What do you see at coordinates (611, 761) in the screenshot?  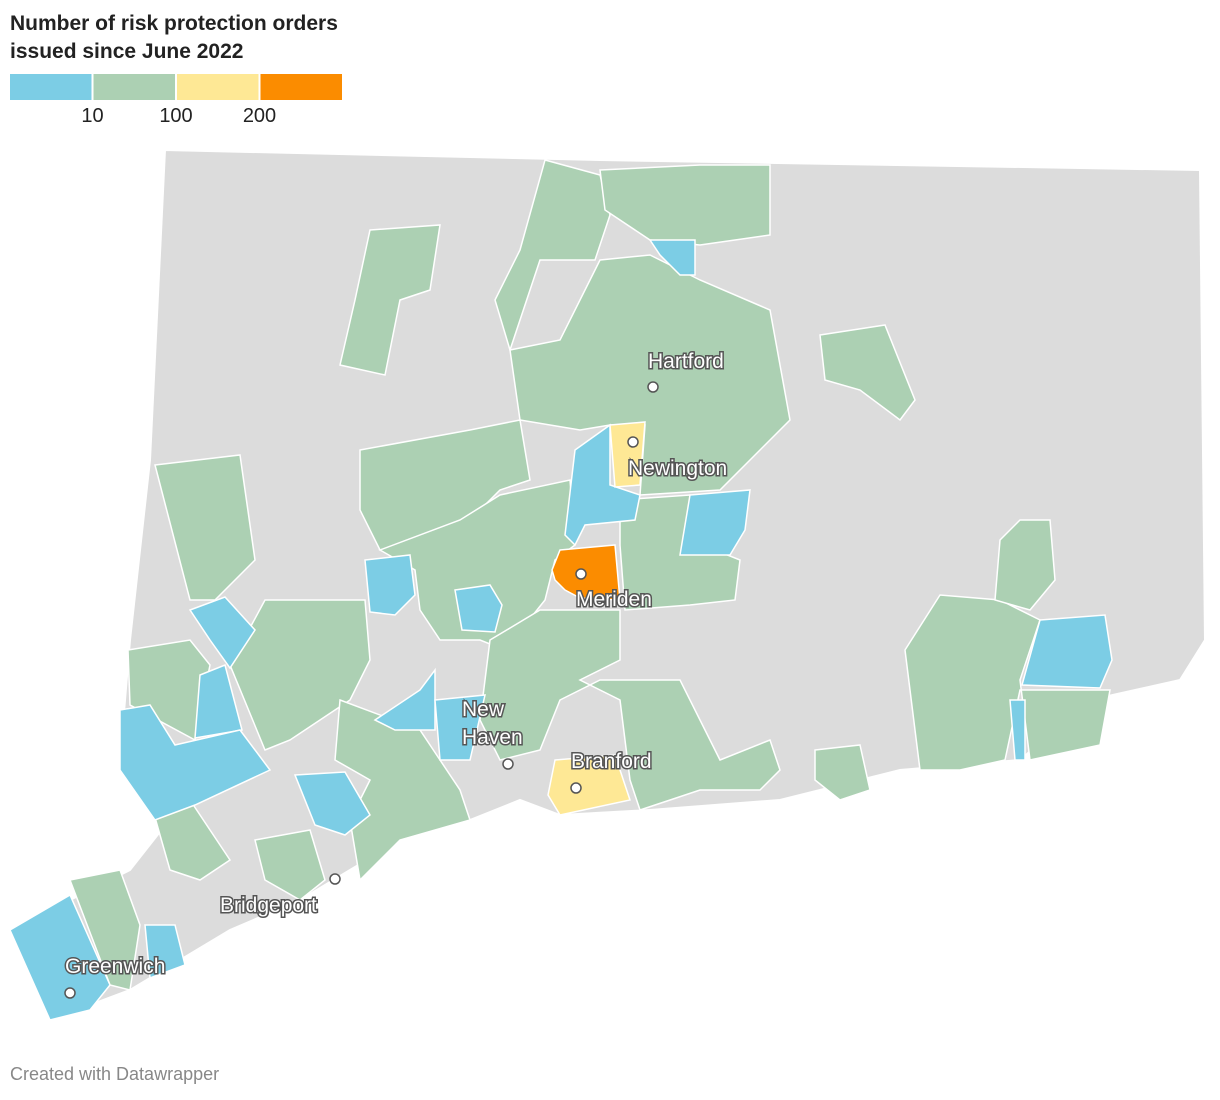 I see `city-label: Branford` at bounding box center [611, 761].